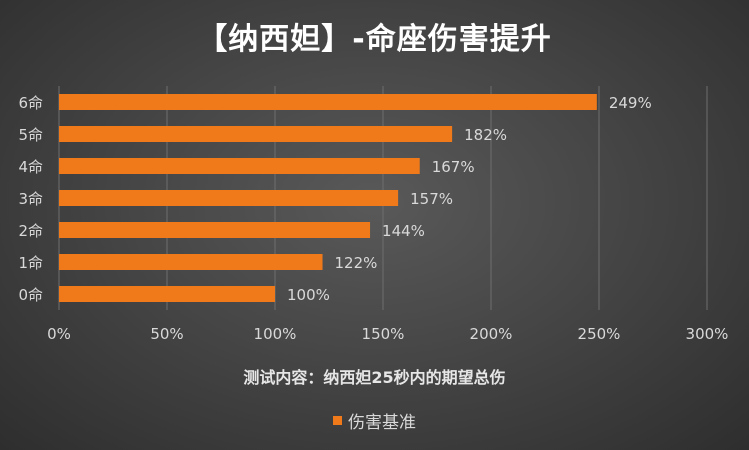 Image resolution: width=749 pixels, height=450 pixels. What do you see at coordinates (166, 334) in the screenshot?
I see `x-tick-label: 50%` at bounding box center [166, 334].